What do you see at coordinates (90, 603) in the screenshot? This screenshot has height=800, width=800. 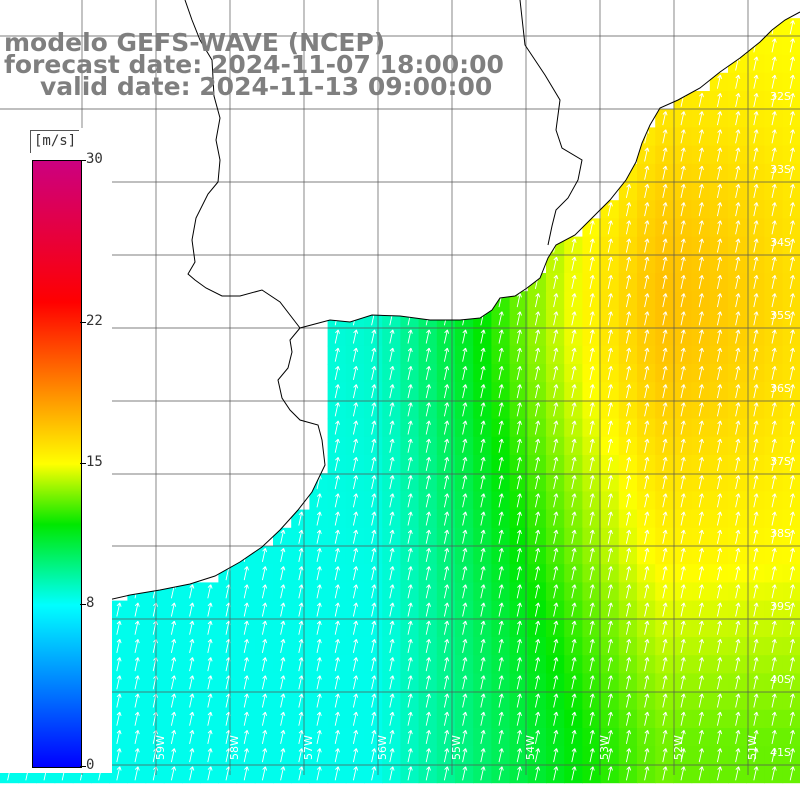 I see `colorbar-tick-label: 8` at bounding box center [90, 603].